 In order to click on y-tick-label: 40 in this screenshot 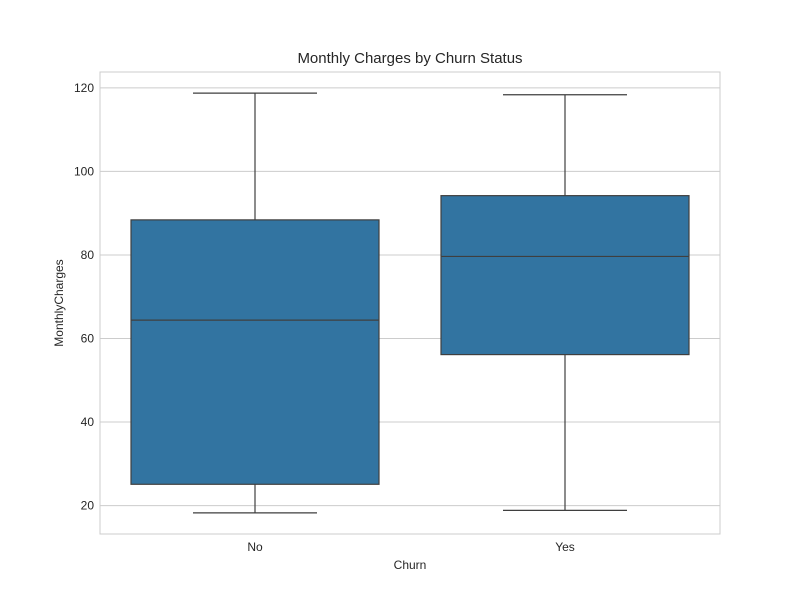, I will do `click(88, 422)`.